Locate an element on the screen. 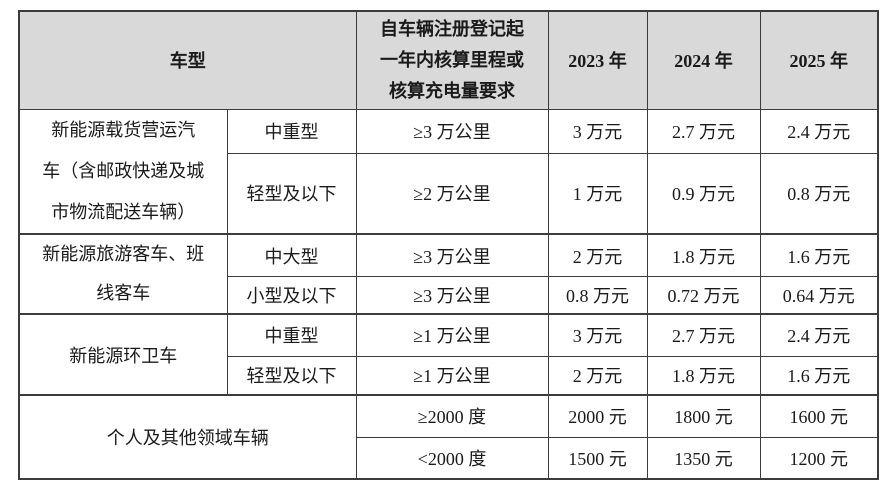 Image resolution: width=892 pixels, height=483 pixels. header-year-2025: 2025 年 is located at coordinates (819, 60).